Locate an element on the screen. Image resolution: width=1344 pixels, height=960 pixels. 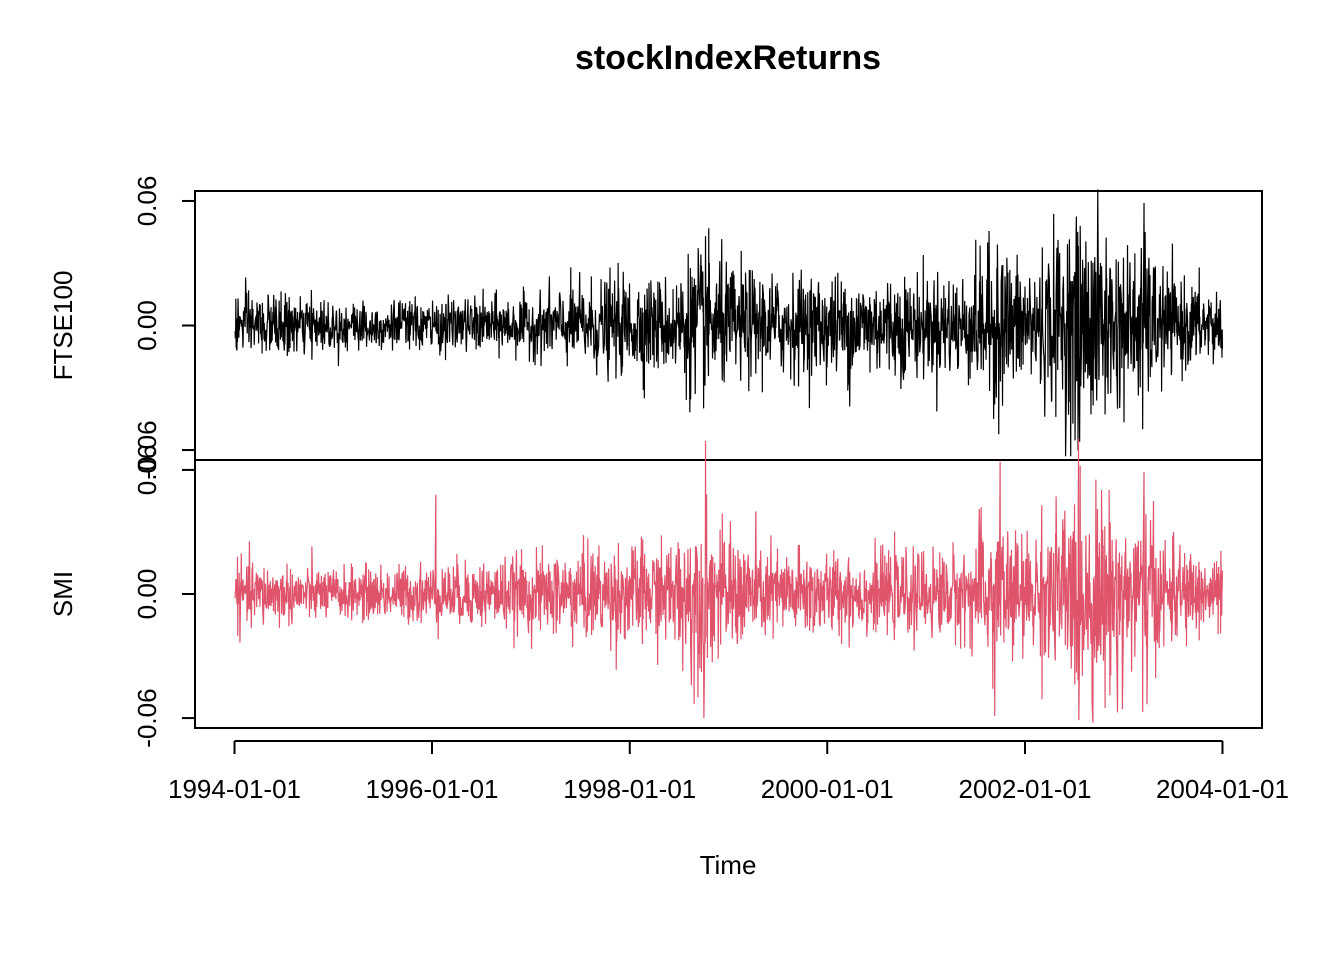
chart-title: stockIndexReturns is located at coordinates (728, 58).